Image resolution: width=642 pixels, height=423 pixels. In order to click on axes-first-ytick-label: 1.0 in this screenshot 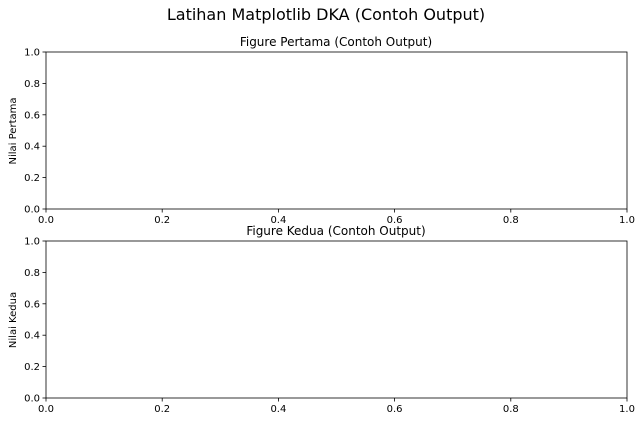, I will do `click(32, 53)`.